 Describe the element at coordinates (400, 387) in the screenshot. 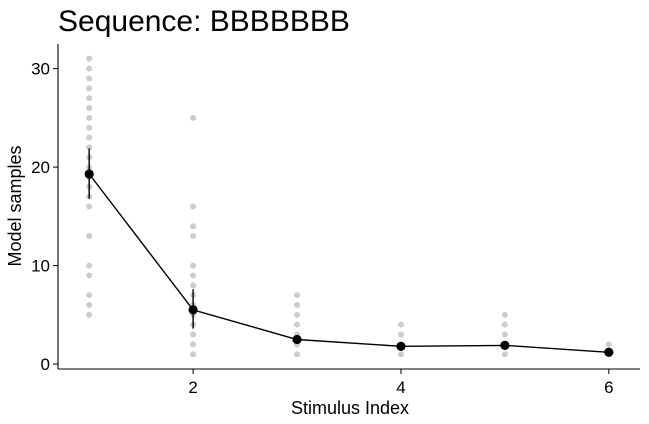

I see `x-tick-label: 4` at that location.